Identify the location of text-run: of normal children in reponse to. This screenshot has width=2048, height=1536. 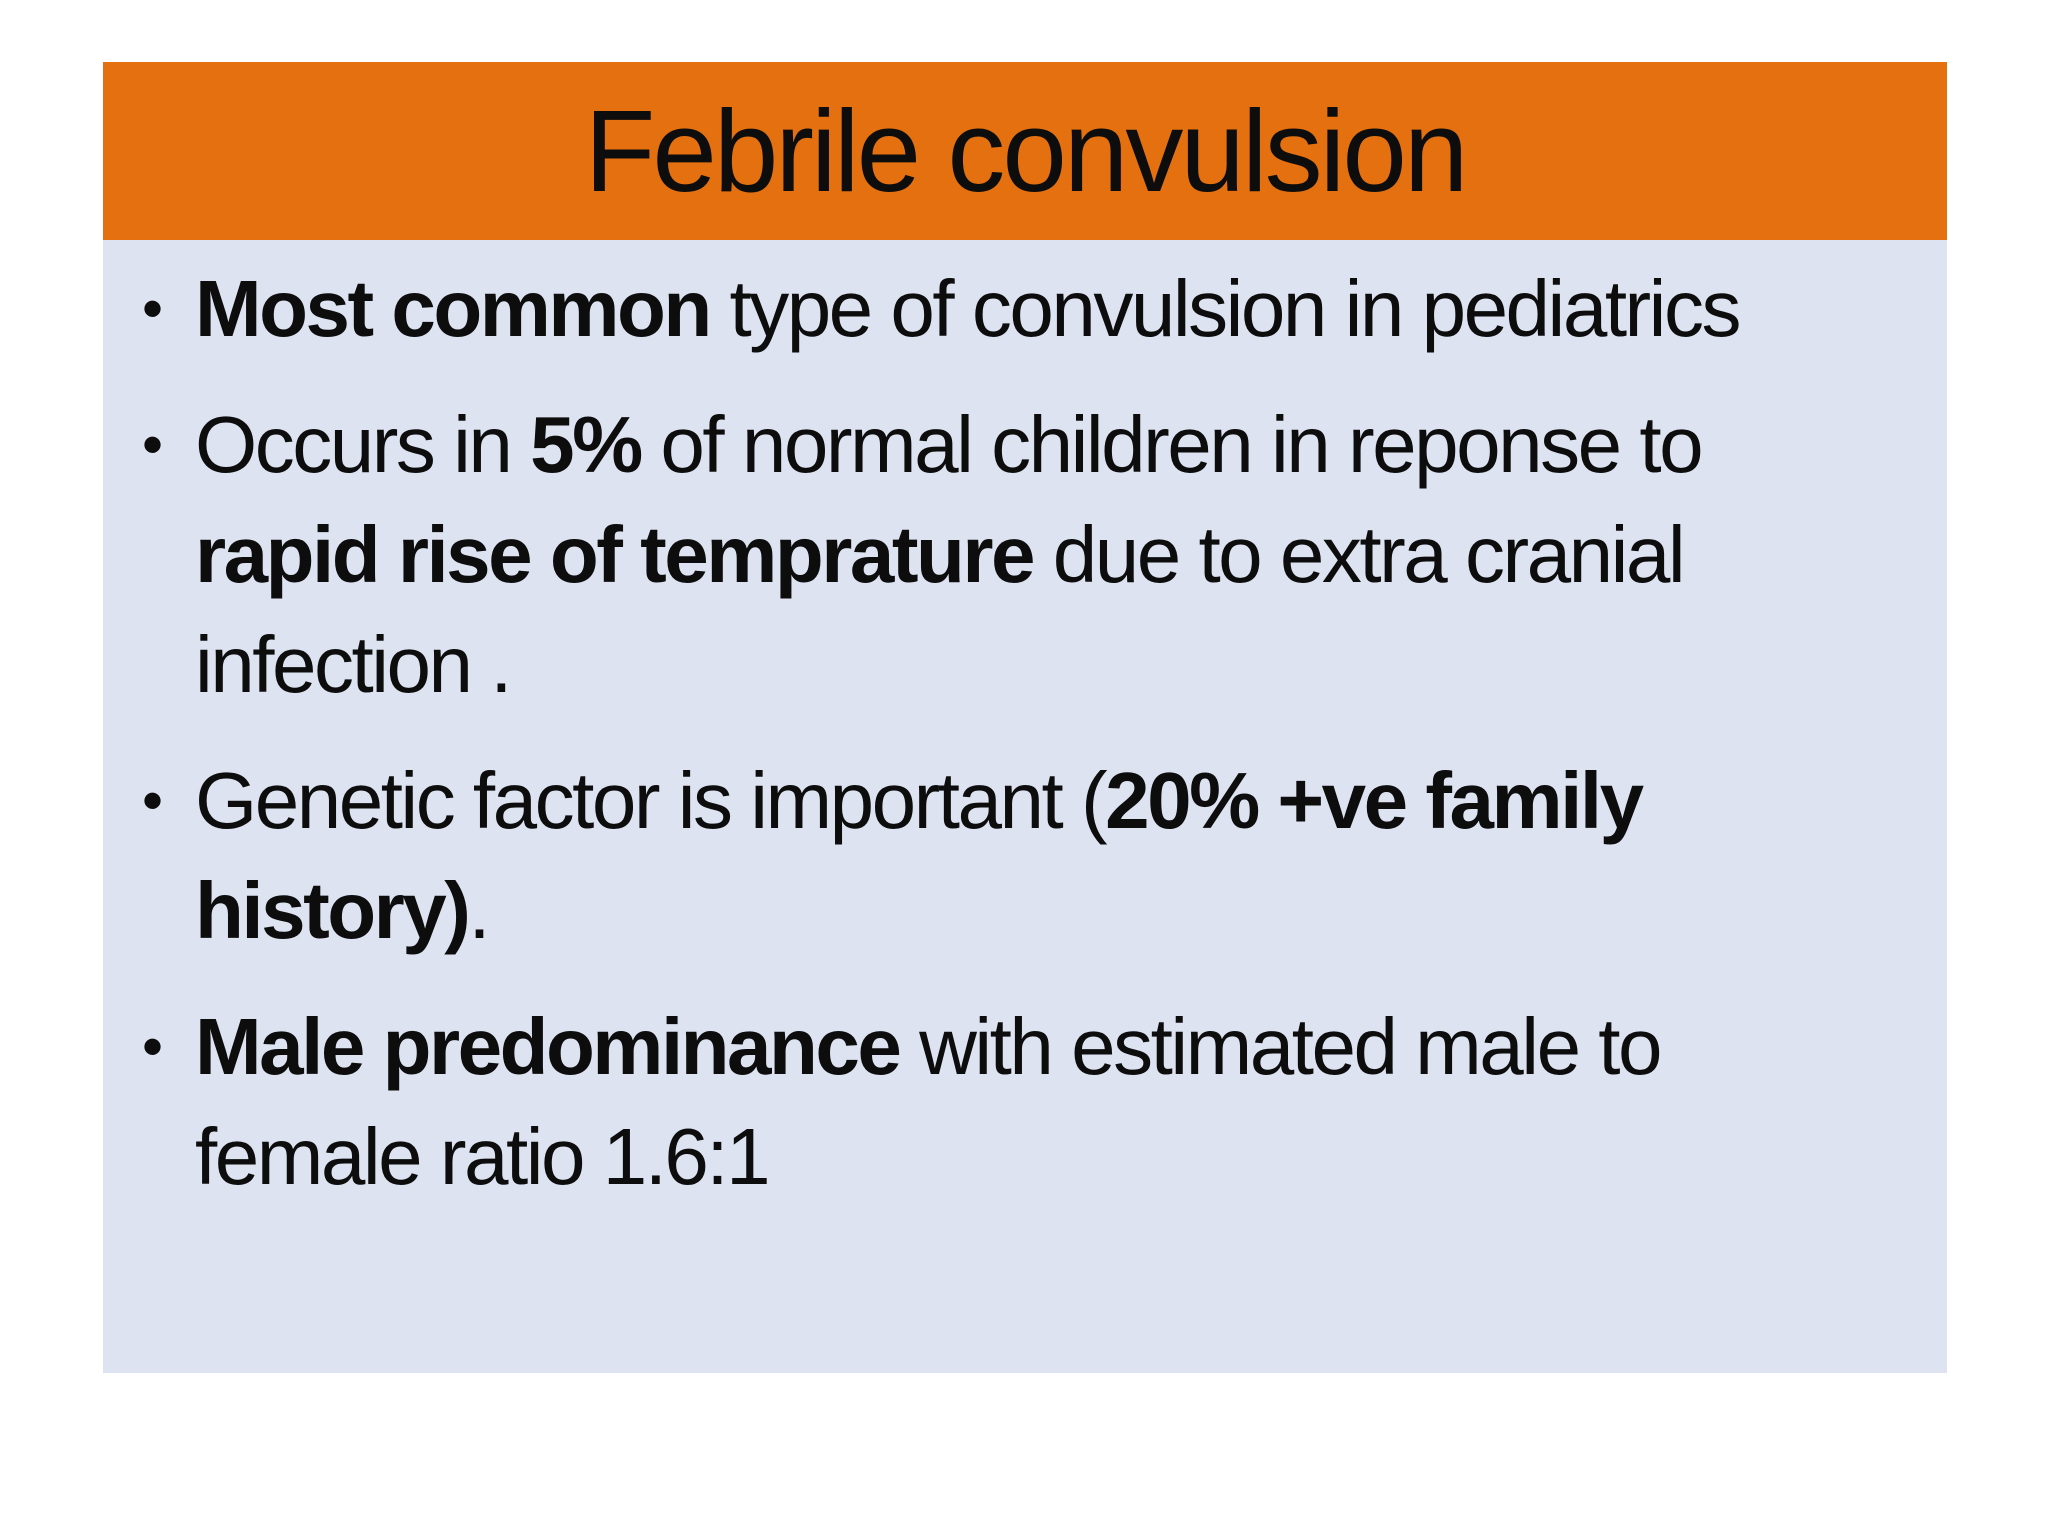
(1171, 444).